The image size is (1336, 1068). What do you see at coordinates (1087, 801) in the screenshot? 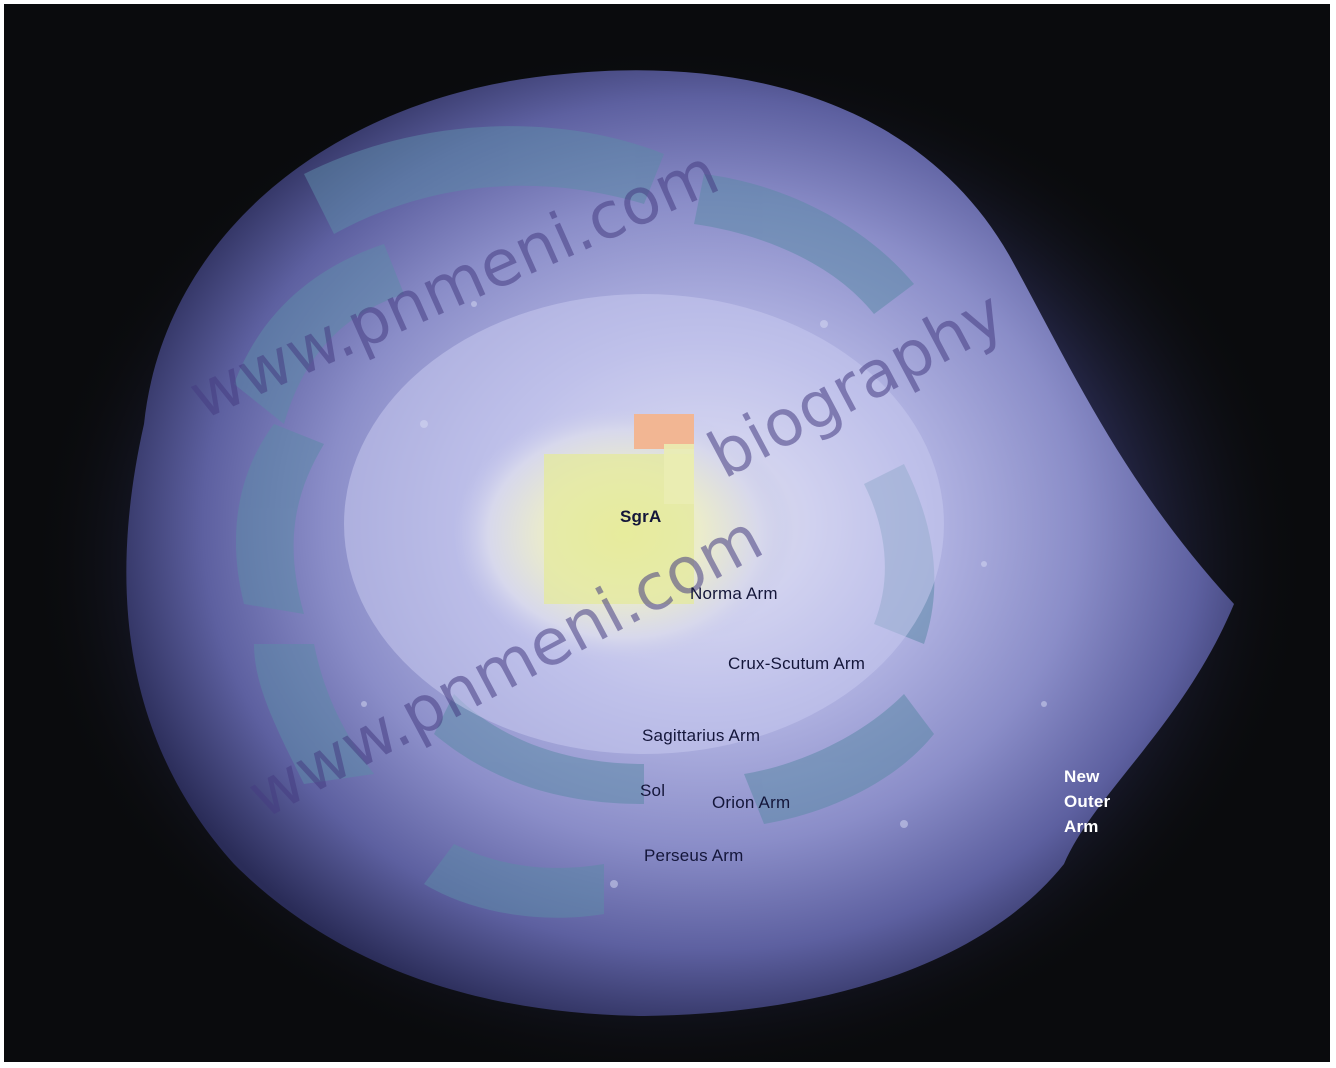
I see `label-new-outer-arm-line2: Outer` at bounding box center [1087, 801].